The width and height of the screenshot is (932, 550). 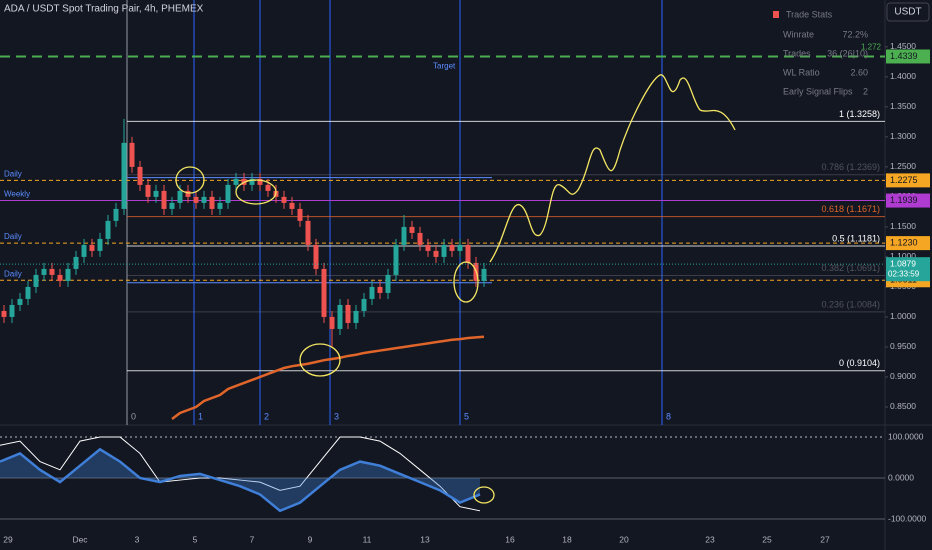 What do you see at coordinates (252, 539) in the screenshot?
I see `x-tick-label: 7` at bounding box center [252, 539].